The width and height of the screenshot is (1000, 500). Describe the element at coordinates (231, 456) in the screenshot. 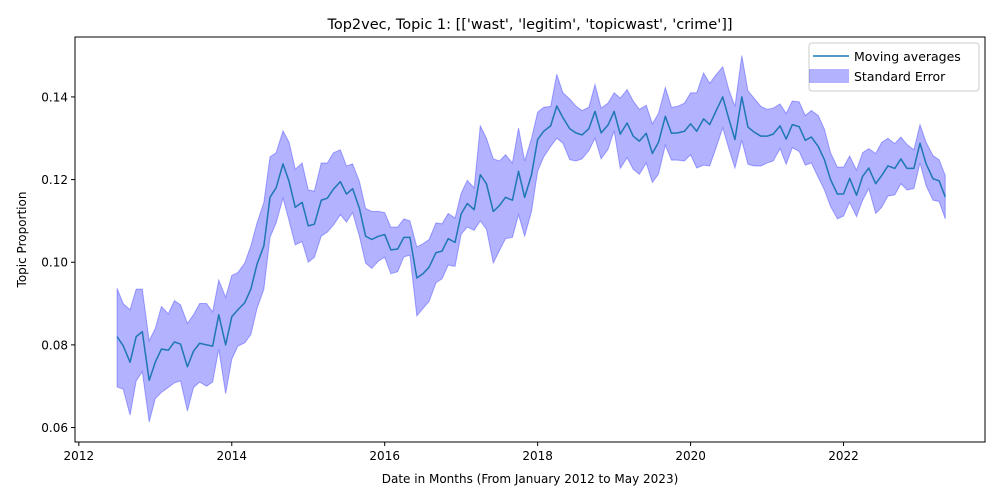

I see `x-tick-label: 2014` at that location.